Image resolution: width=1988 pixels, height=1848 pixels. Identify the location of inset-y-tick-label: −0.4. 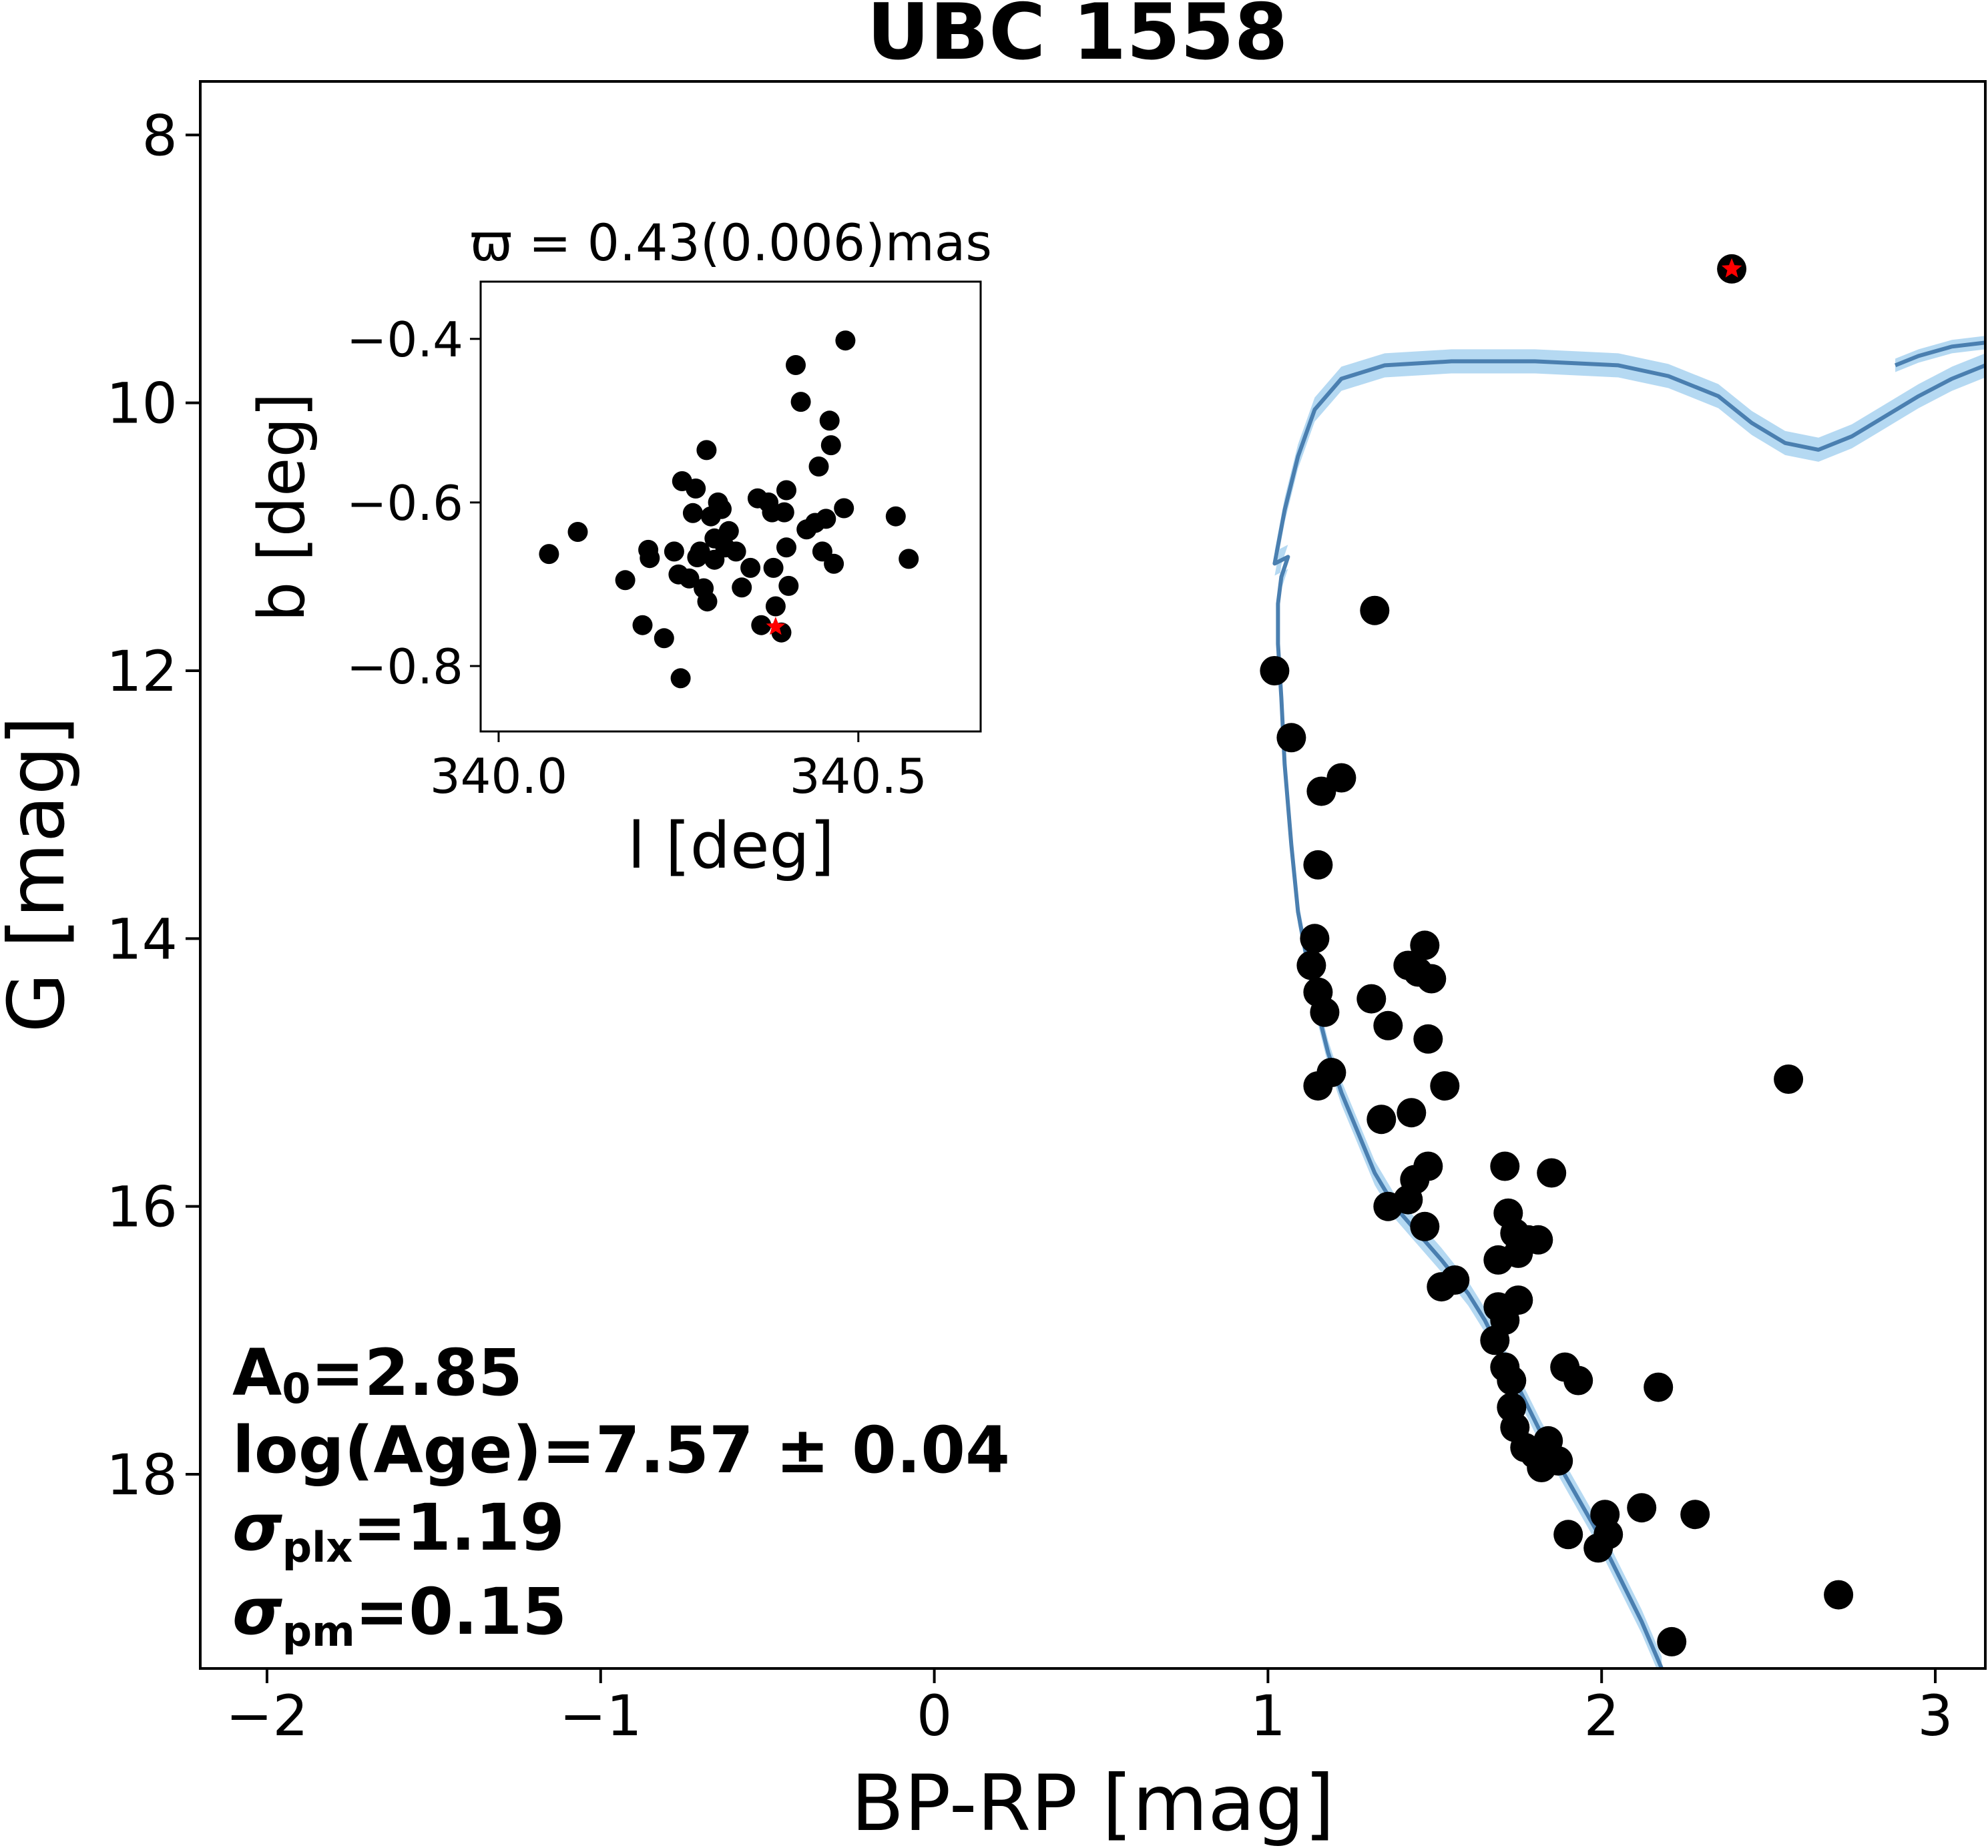
(405, 340).